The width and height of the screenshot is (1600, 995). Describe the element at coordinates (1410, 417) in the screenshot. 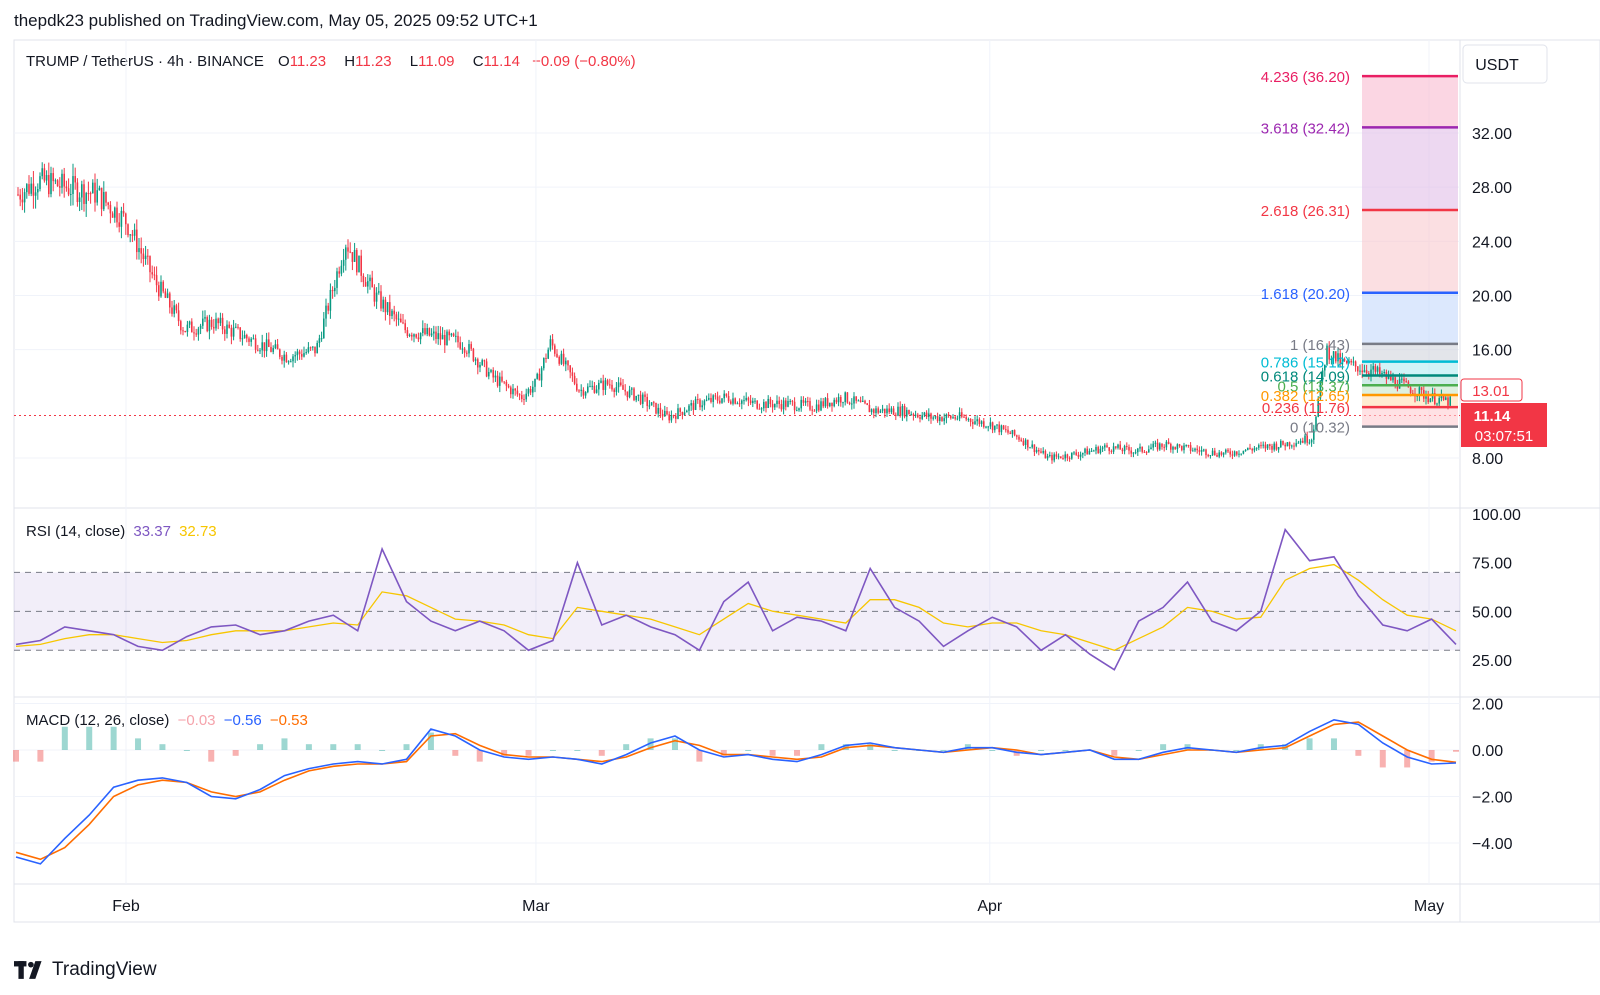

I see `fib-zone` at that location.